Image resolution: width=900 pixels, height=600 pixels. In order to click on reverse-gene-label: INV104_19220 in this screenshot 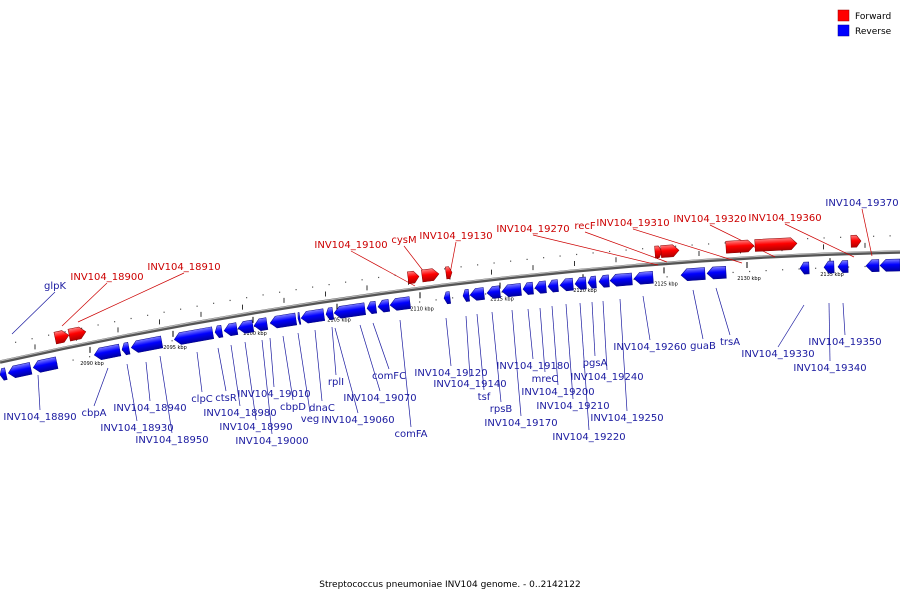, I will do `click(588, 437)`.